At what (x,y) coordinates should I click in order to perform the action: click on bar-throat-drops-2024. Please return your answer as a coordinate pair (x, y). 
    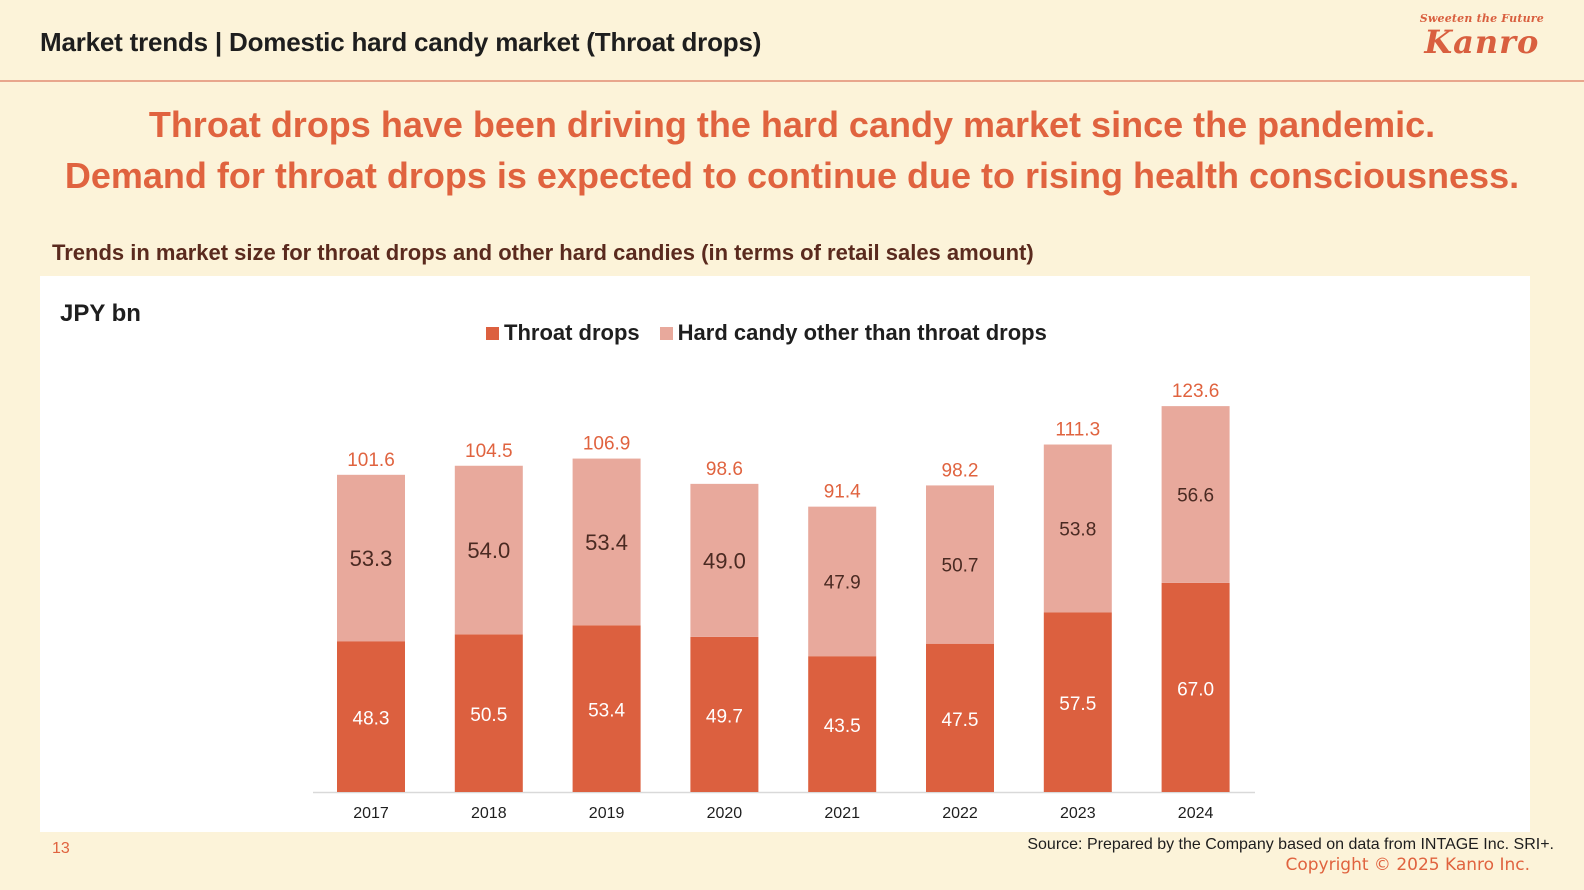
    Looking at the image, I should click on (1195, 687).